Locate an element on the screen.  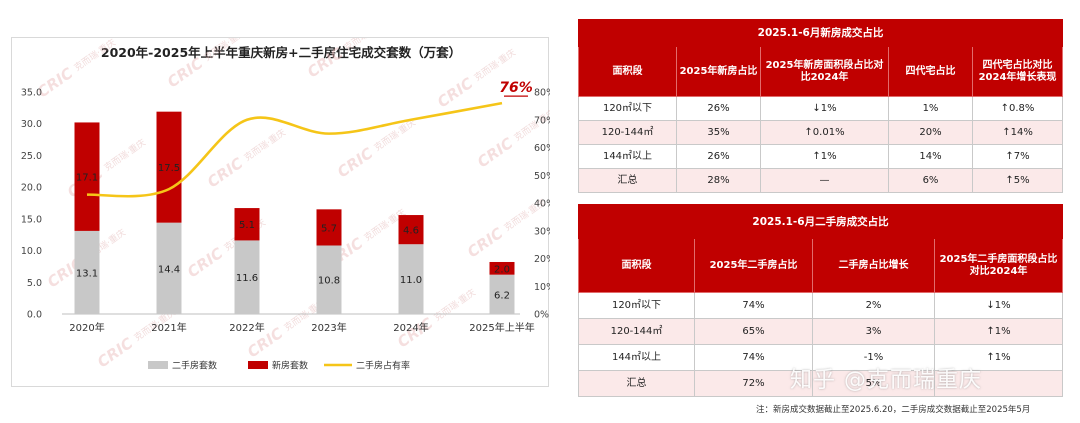
highlight-label: 76% is located at coordinates (516, 88).